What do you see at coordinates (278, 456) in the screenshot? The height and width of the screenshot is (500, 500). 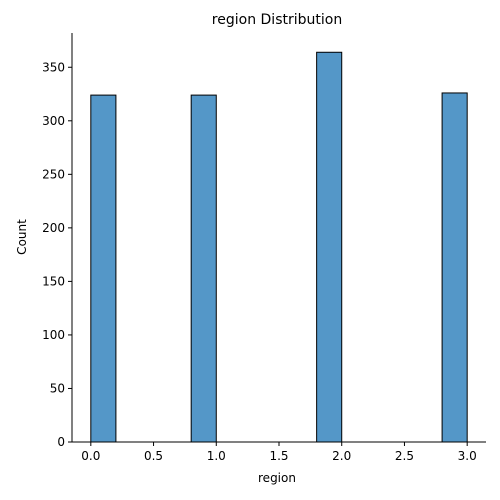 I see `x-tick-label: 1.5` at bounding box center [278, 456].